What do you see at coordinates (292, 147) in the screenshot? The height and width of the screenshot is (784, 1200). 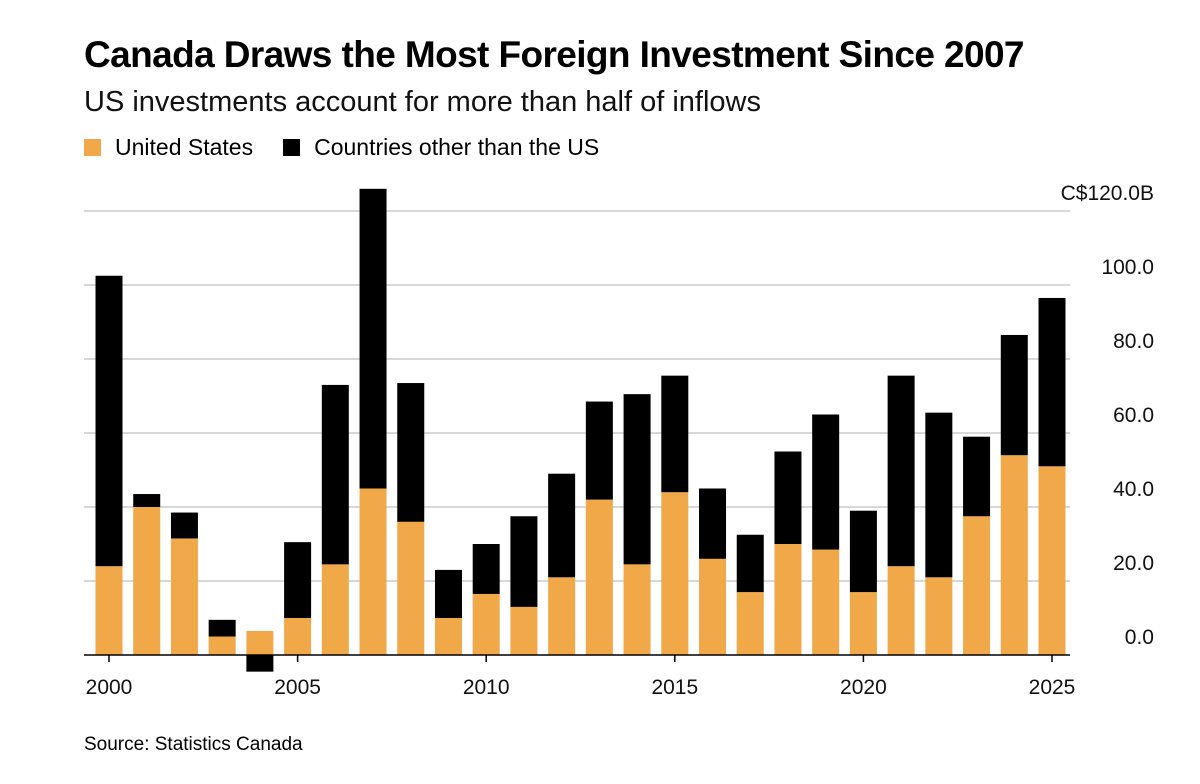 I see `legend-swatch-other` at bounding box center [292, 147].